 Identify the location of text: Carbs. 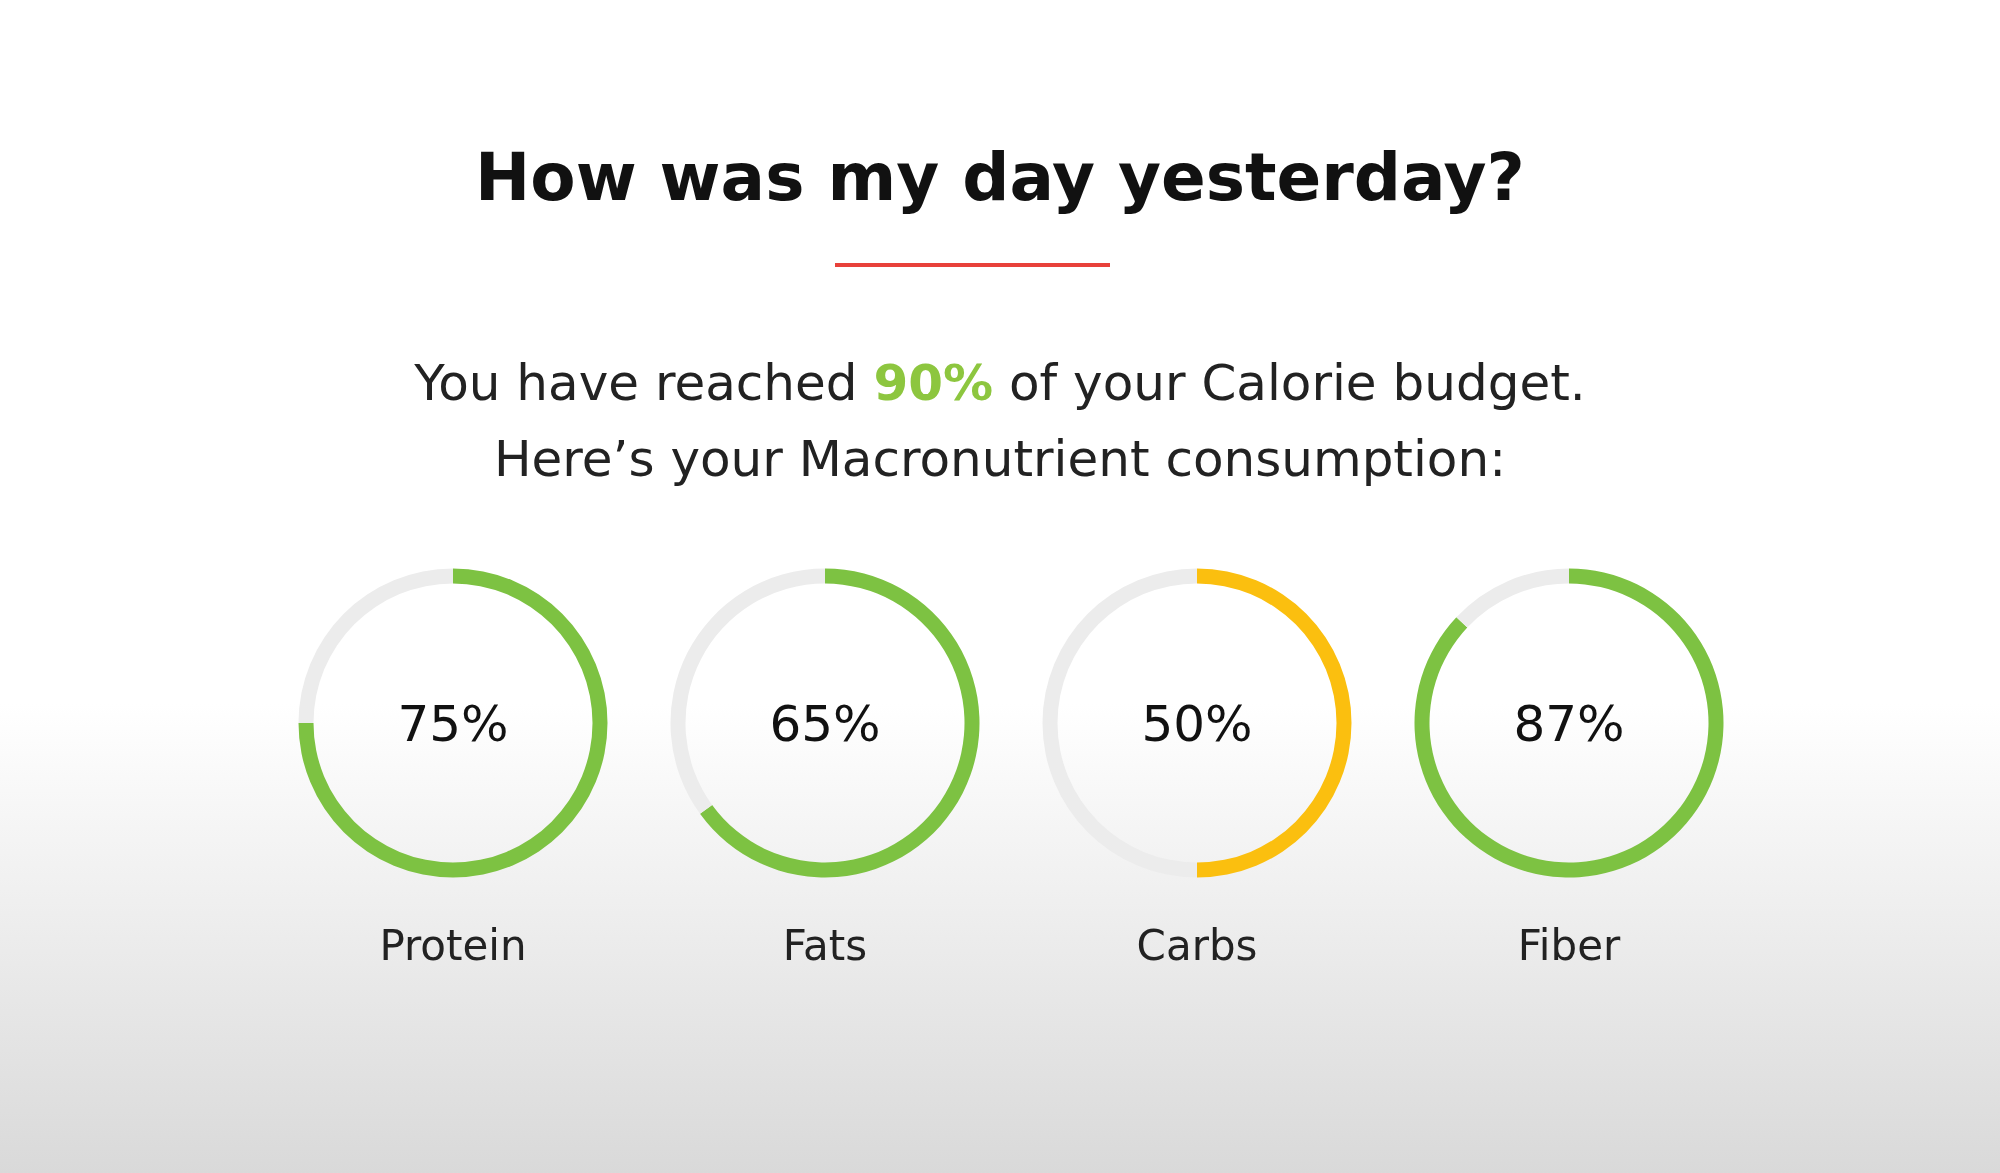
(1197, 945).